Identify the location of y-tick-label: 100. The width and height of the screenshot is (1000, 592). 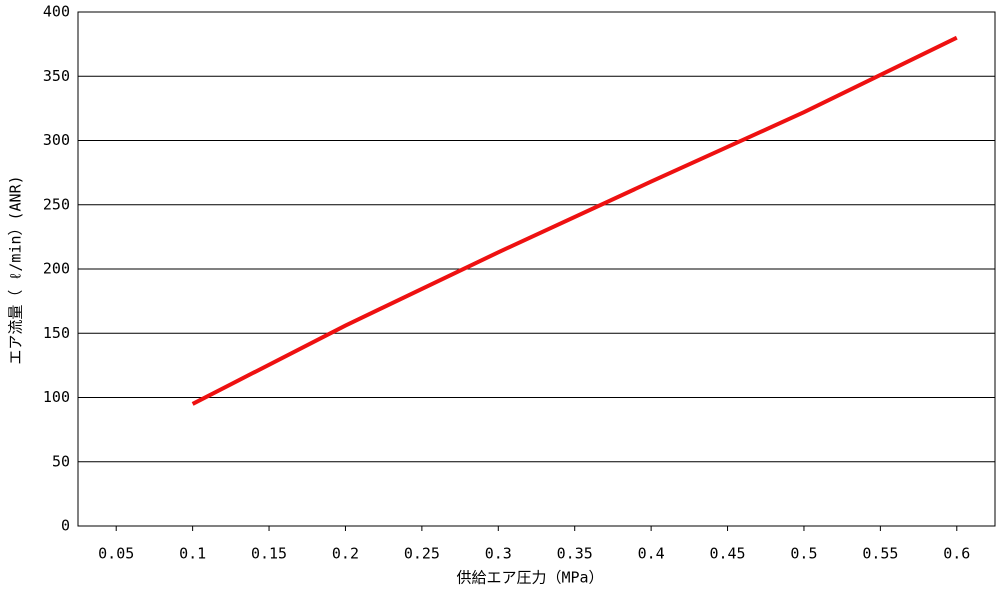
(56, 397).